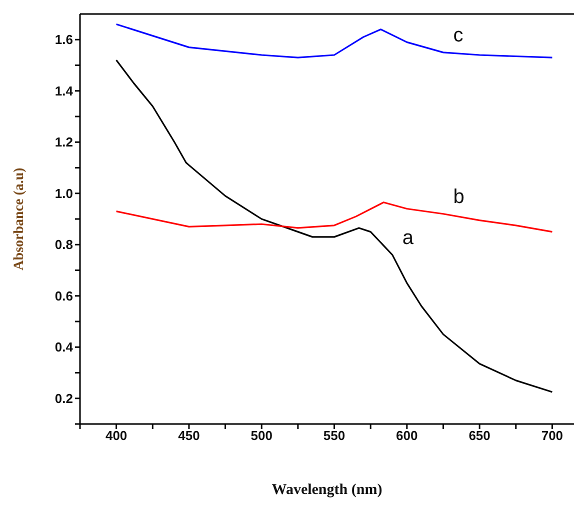  I want to click on x-tick-label: 500, so click(261, 436).